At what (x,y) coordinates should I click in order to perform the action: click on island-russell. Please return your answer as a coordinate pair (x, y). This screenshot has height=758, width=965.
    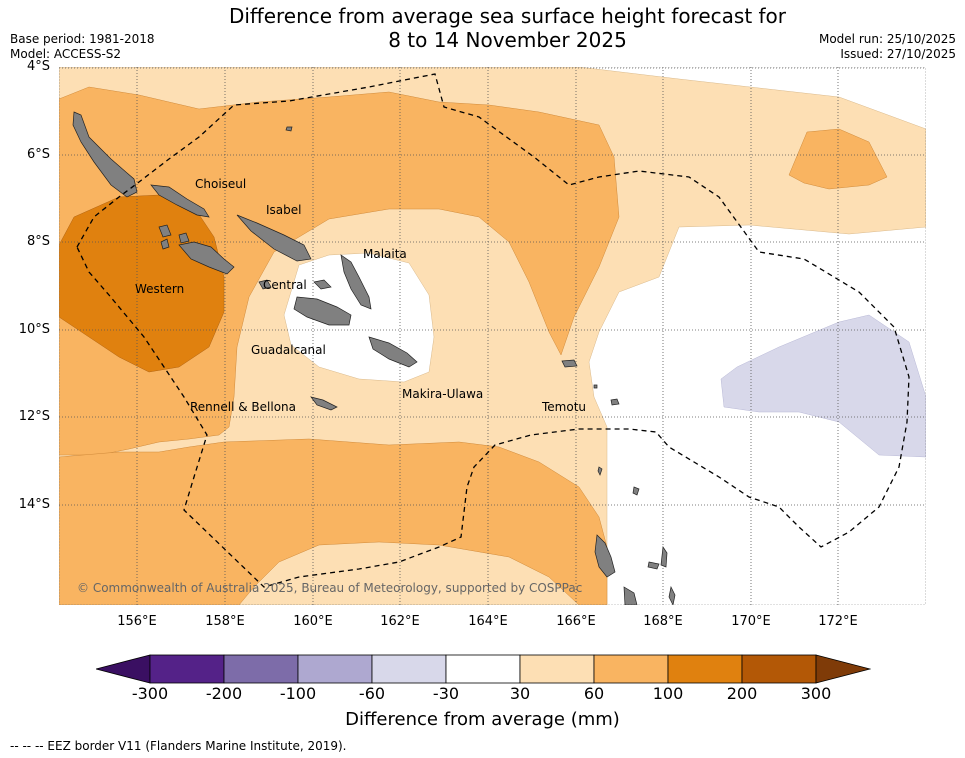
    Looking at the image, I should click on (265, 284).